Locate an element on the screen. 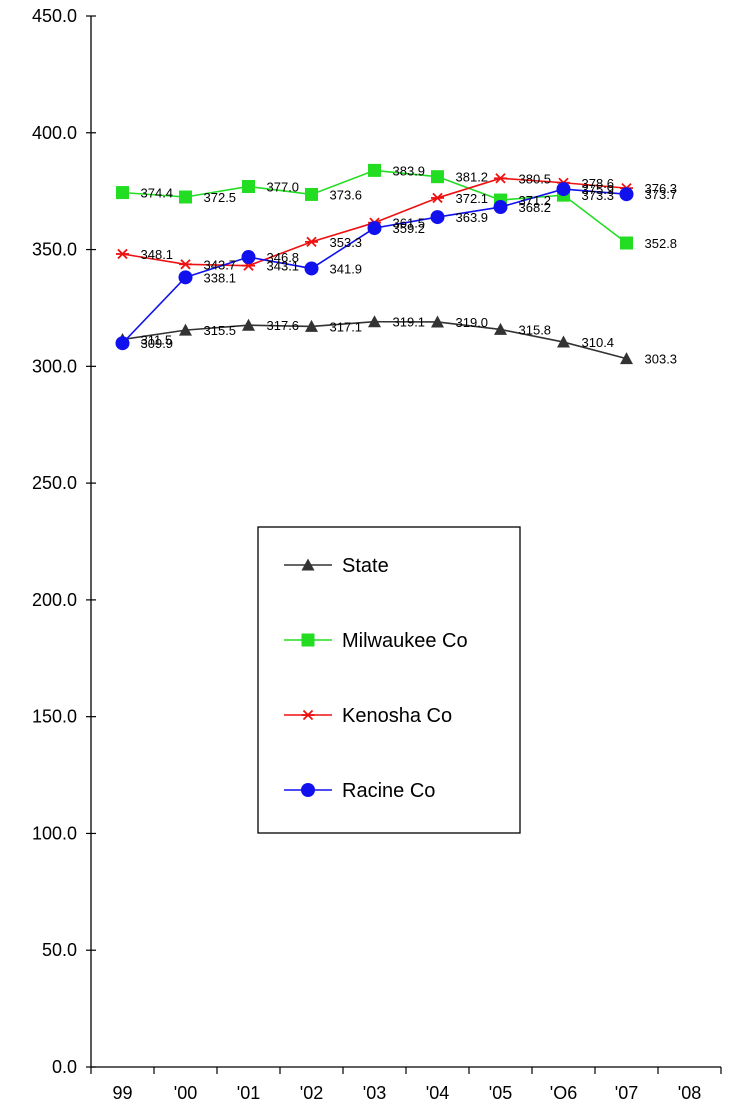  data-label-state: 315.5 is located at coordinates (220, 330).